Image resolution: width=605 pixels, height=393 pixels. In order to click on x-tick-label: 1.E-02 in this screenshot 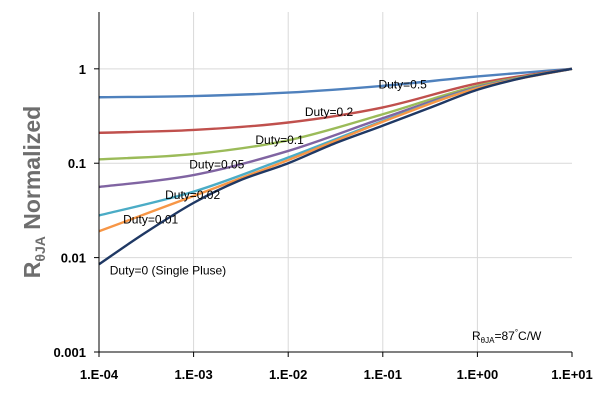, I will do `click(288, 374)`.